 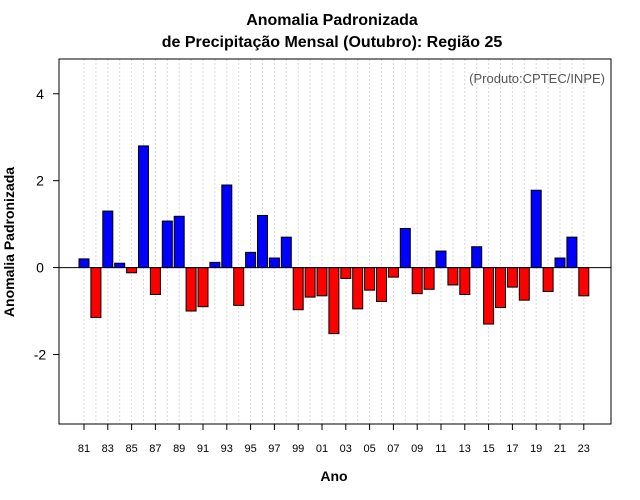 I want to click on x-tick-label-07: 07, so click(x=393, y=449).